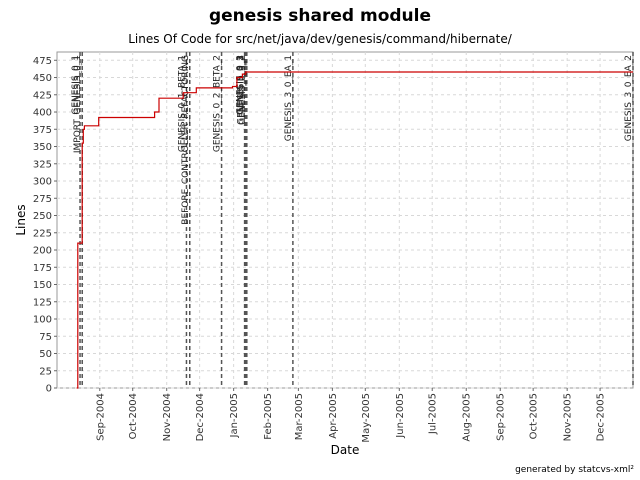 Image resolution: width=640 pixels, height=480 pixels. I want to click on y-tick-label: 50, so click(45, 354).